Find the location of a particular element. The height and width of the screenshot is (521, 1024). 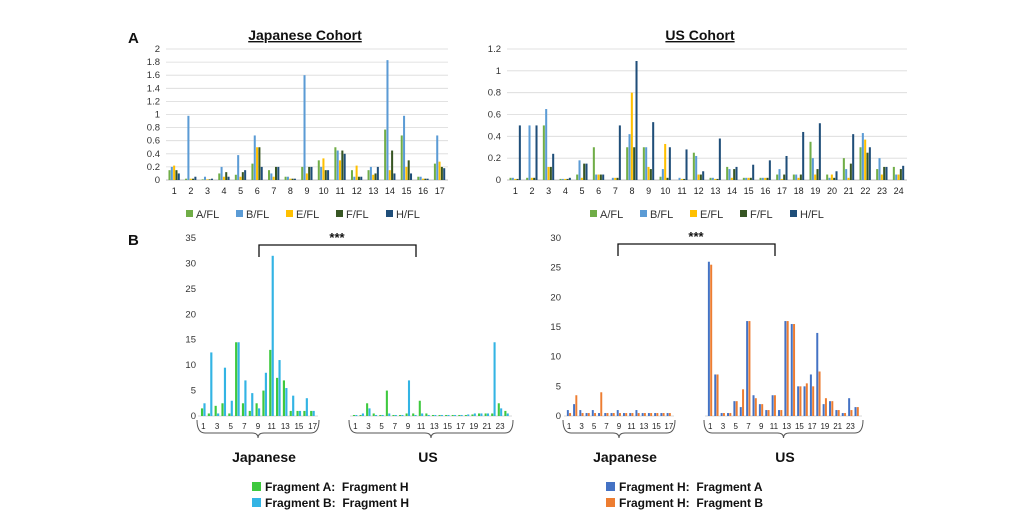

x-tick-label: 6 is located at coordinates (598, 191).